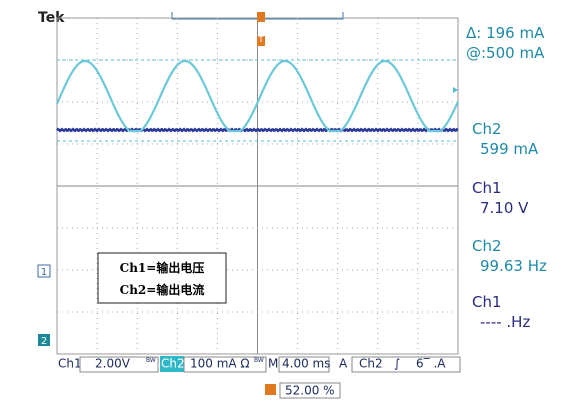 The width and height of the screenshot is (563, 405). I want to click on trigger-icon, so click(270, 389).